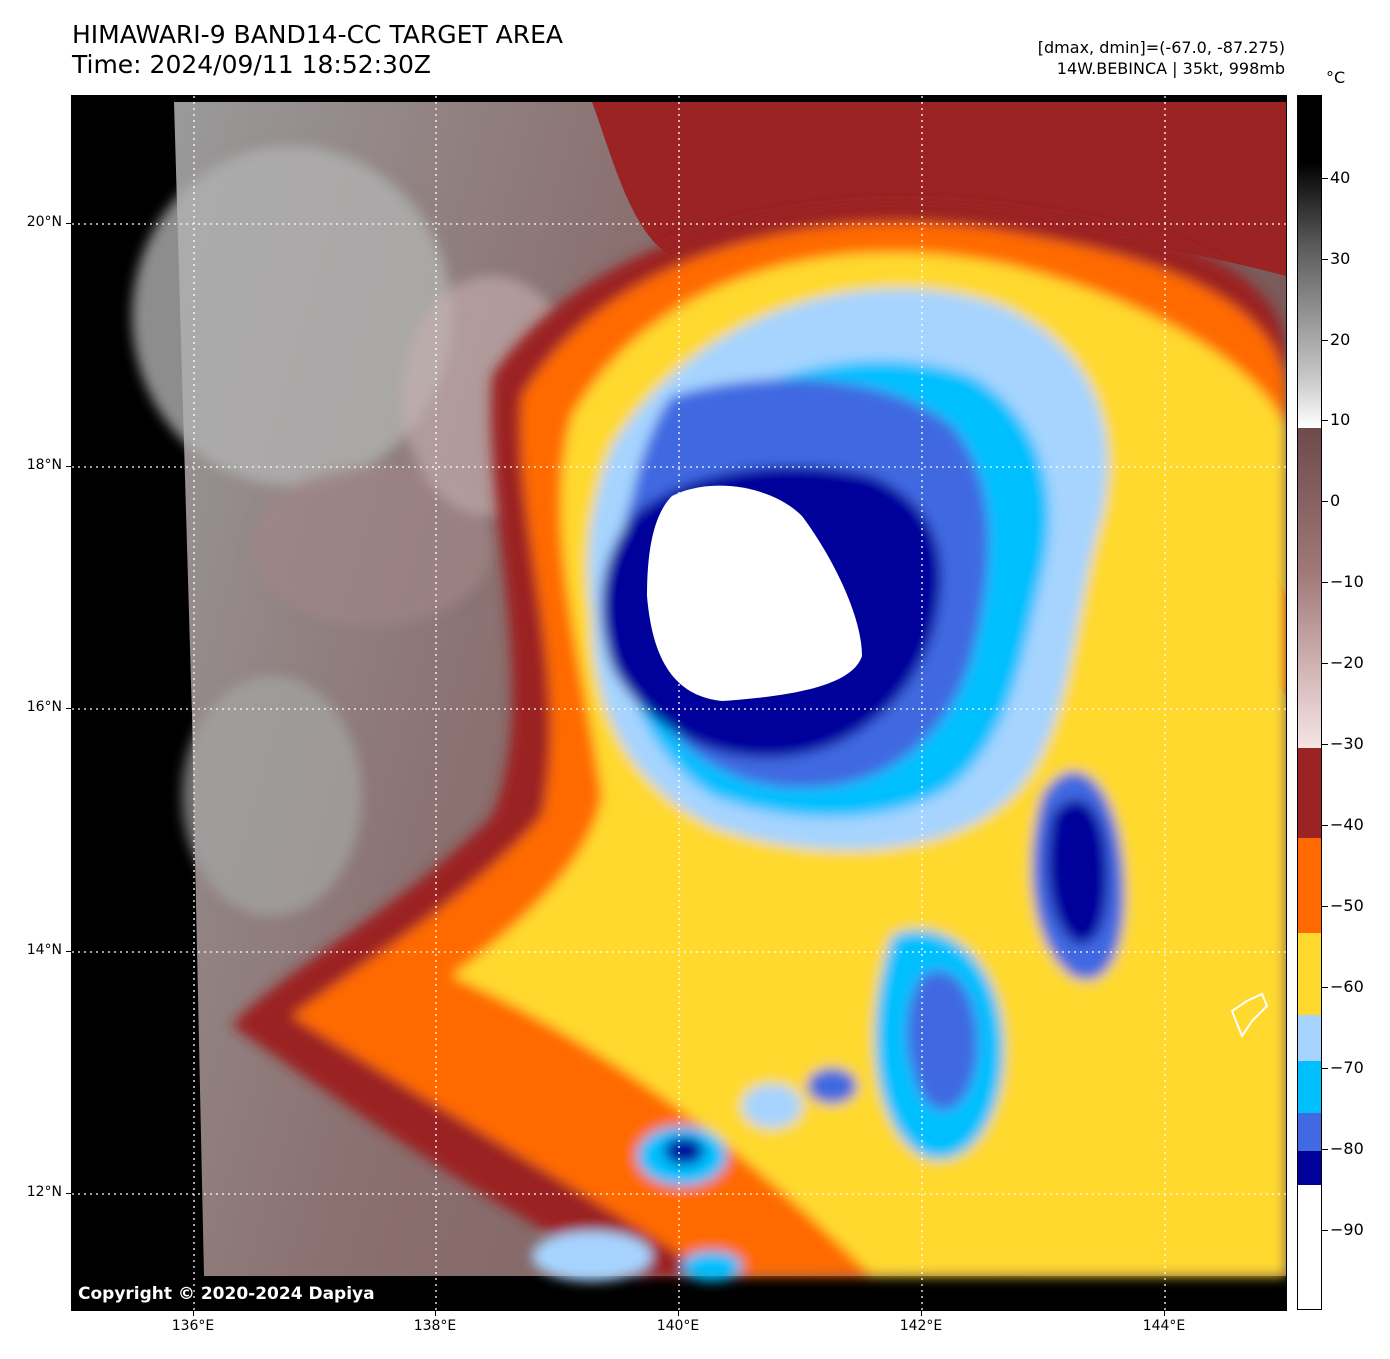  I want to click on lat-label: 14°N, so click(44, 950).